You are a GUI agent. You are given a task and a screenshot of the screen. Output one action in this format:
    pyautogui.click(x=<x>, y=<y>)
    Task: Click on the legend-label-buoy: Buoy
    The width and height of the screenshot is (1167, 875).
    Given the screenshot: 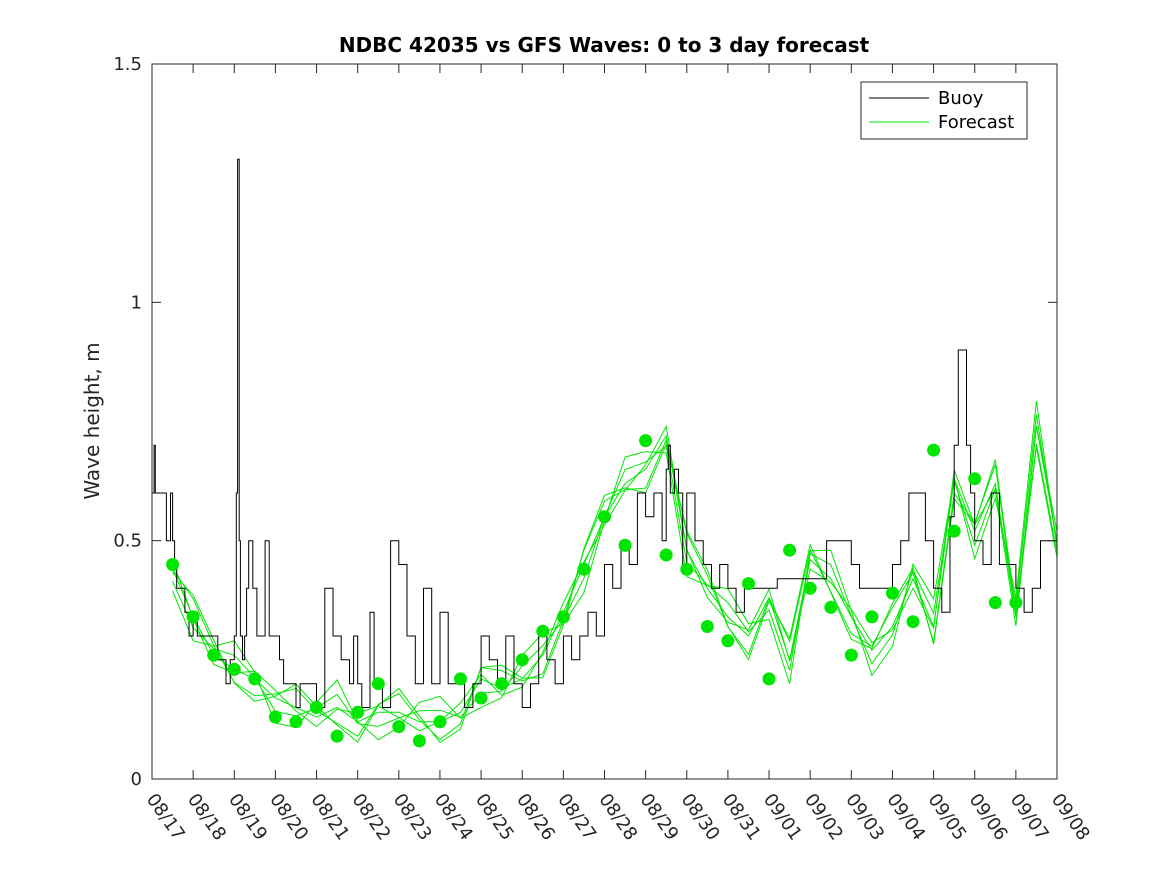 What is the action you would take?
    pyautogui.click(x=961, y=98)
    